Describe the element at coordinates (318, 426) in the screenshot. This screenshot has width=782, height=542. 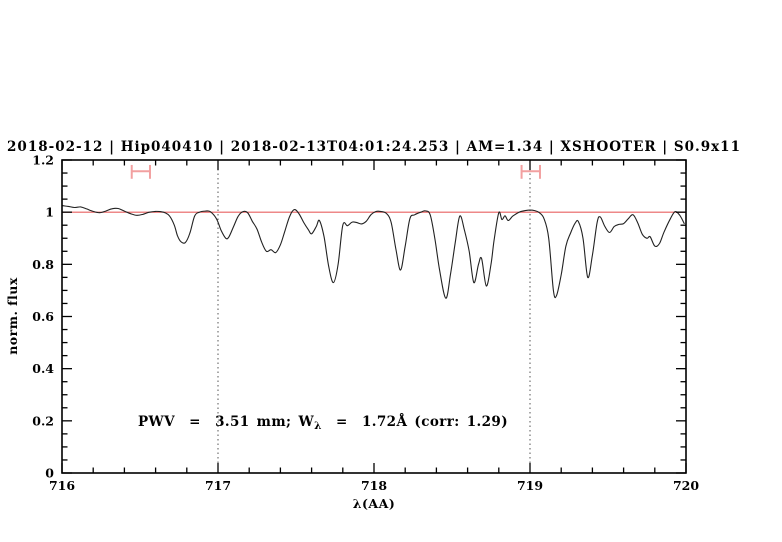
I see `pwv-annotation-subscript: λ` at that location.